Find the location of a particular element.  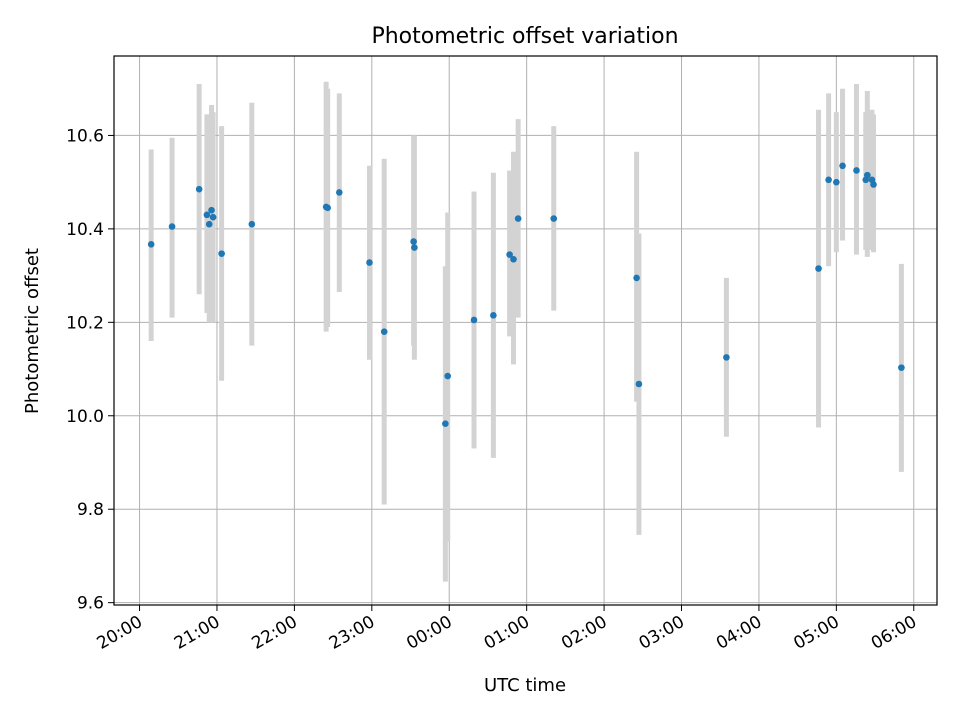

y-tick-label: 9.8 is located at coordinates (90, 510).